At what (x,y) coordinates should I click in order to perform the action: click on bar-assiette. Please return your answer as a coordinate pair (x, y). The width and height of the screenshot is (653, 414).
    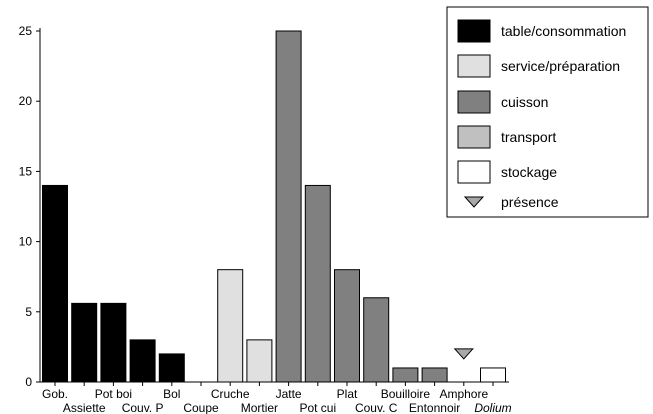
    Looking at the image, I should click on (84, 342).